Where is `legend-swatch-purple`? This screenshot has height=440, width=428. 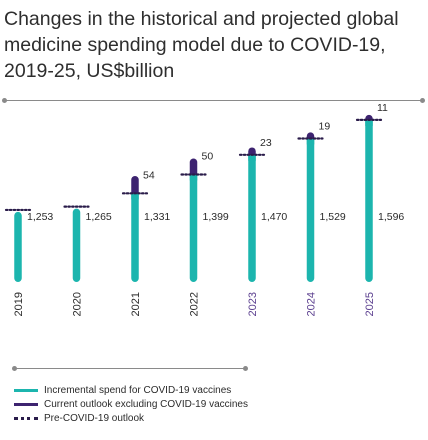 legend-swatch-purple is located at coordinates (26, 404).